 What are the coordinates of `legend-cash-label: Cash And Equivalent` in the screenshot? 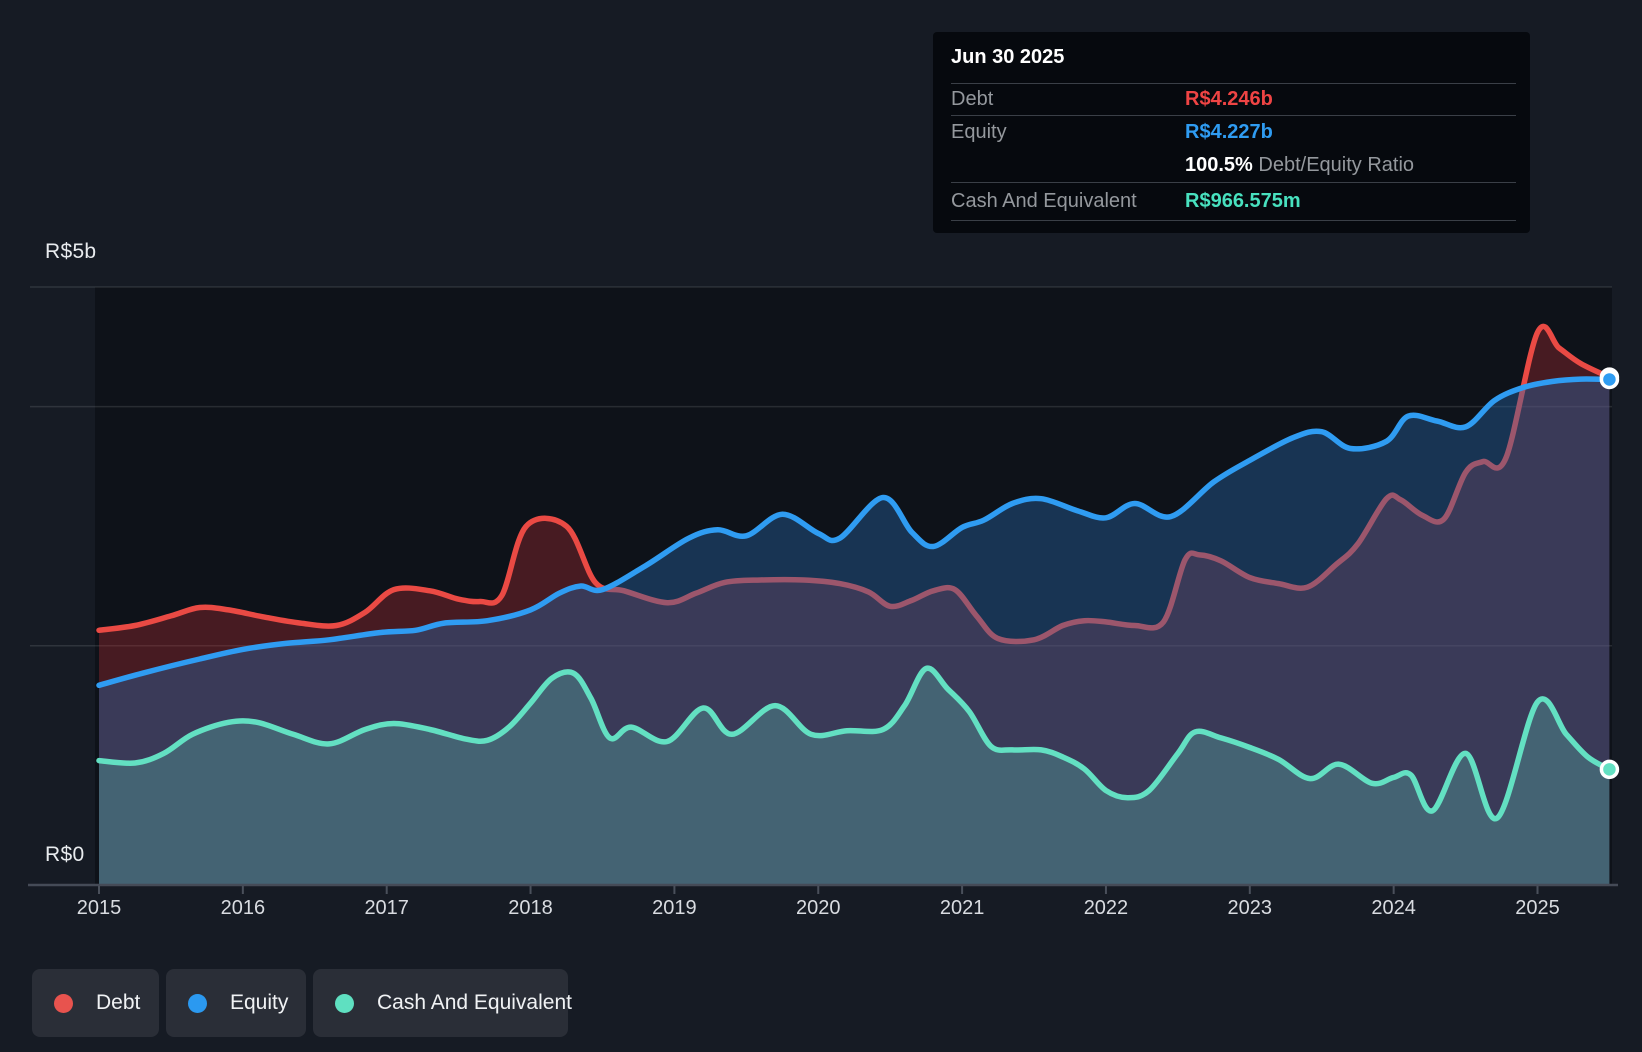 It's located at (474, 1002).